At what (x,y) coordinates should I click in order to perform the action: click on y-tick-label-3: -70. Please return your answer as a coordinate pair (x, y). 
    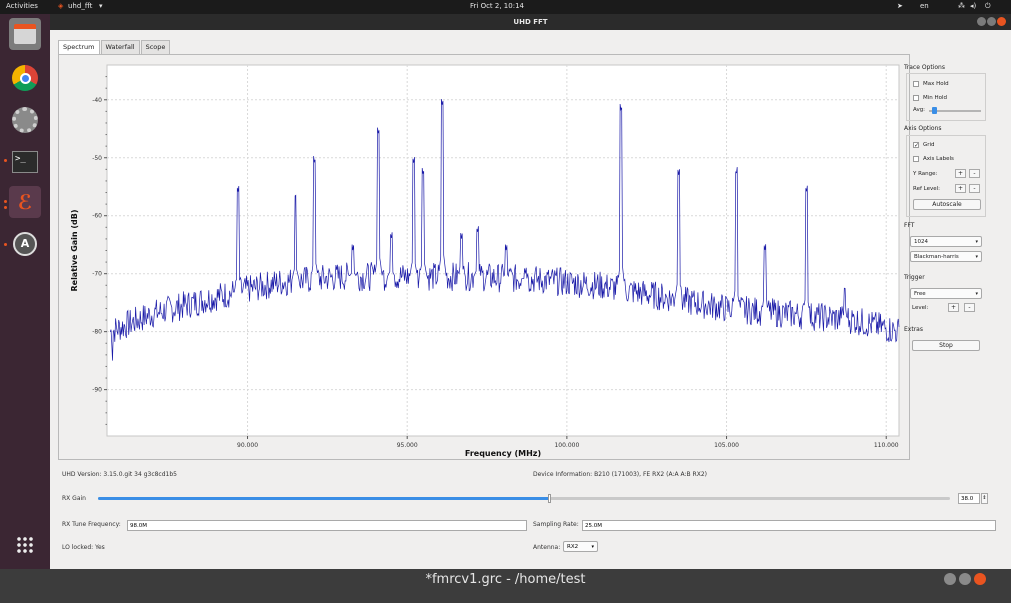
    Looking at the image, I should click on (97, 274).